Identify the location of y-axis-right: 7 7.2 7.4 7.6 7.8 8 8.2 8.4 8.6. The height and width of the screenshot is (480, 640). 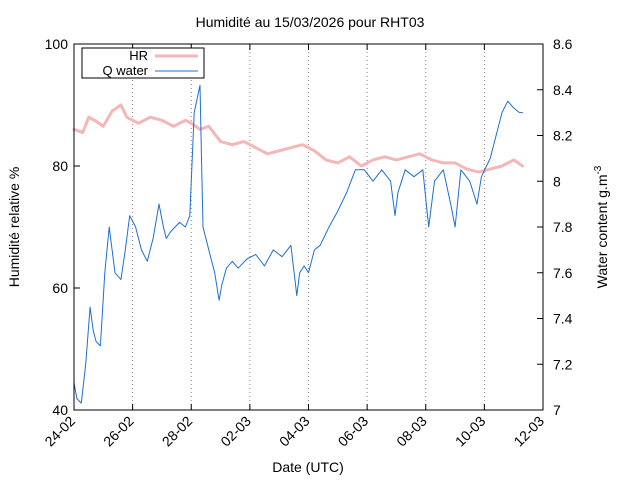
(555, 227).